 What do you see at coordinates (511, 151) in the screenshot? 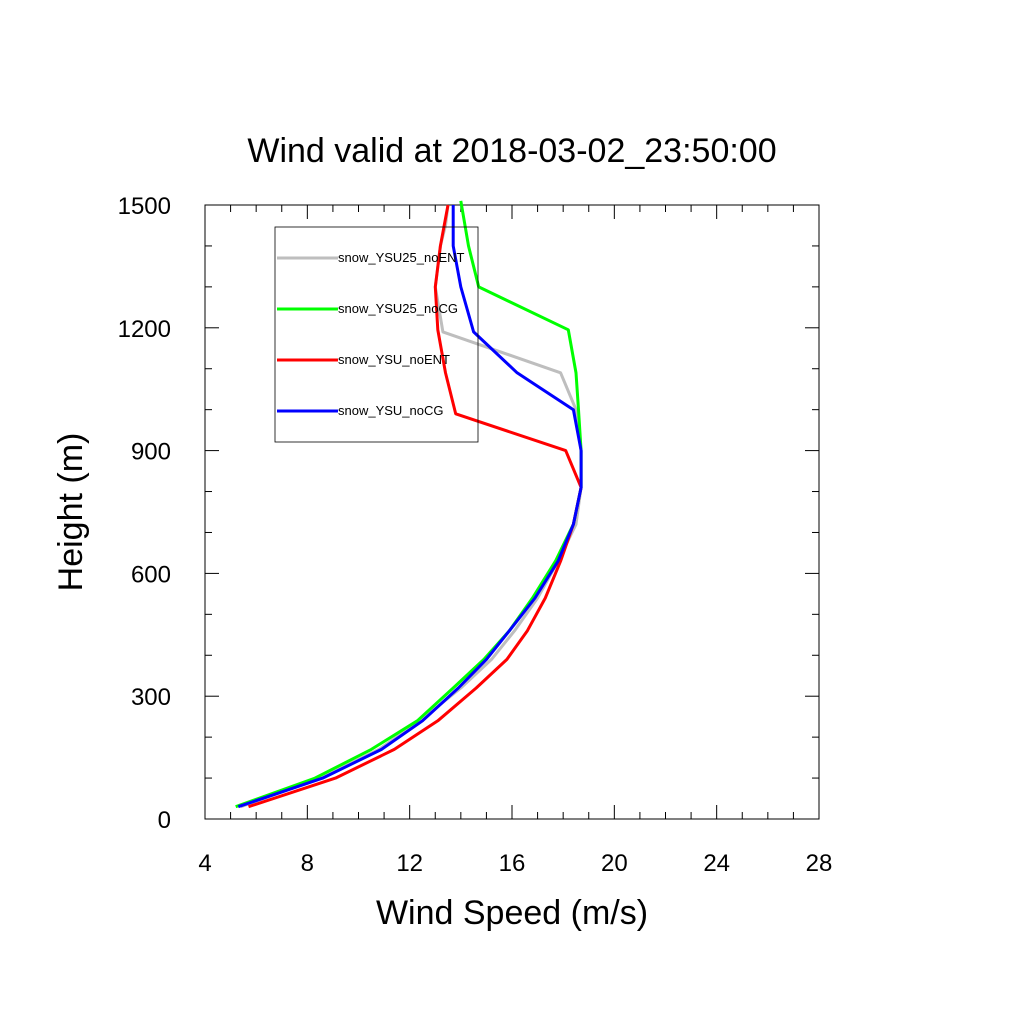
I see `chart-title: Wind valid at 2018-03-02_23:50:00` at bounding box center [511, 151].